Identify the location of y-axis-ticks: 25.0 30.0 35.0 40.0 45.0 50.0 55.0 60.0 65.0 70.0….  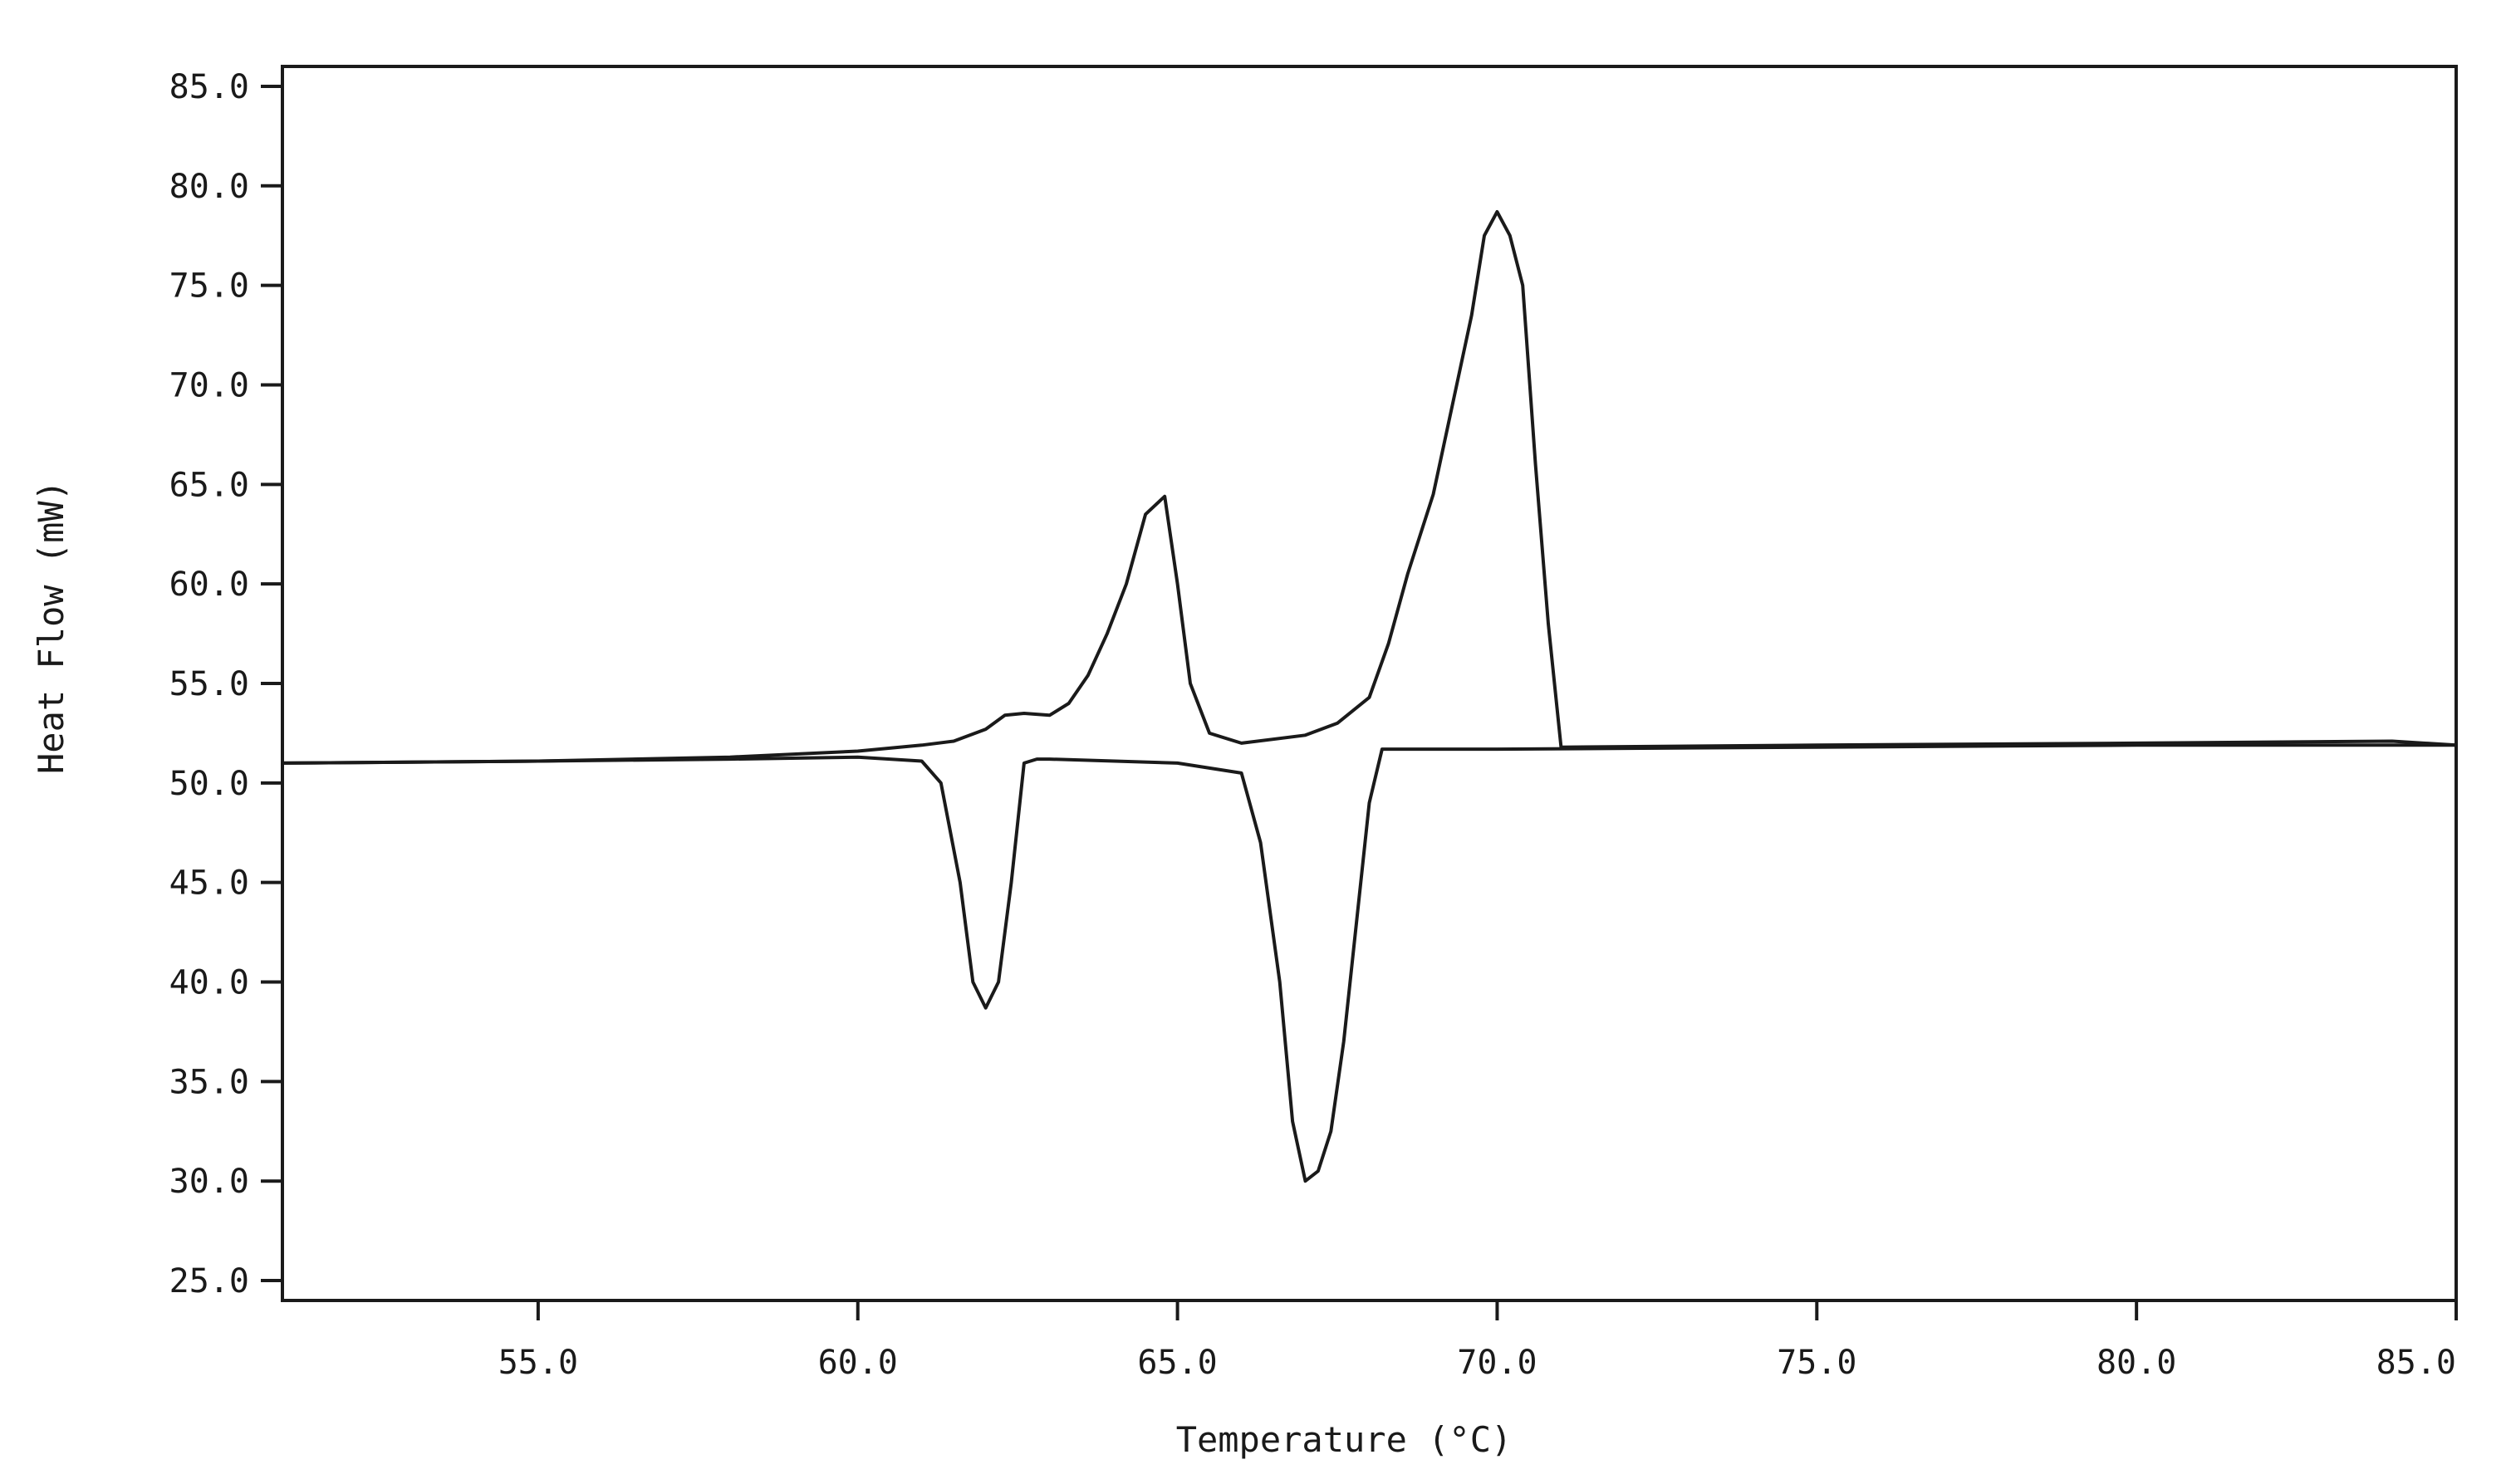
(226, 684).